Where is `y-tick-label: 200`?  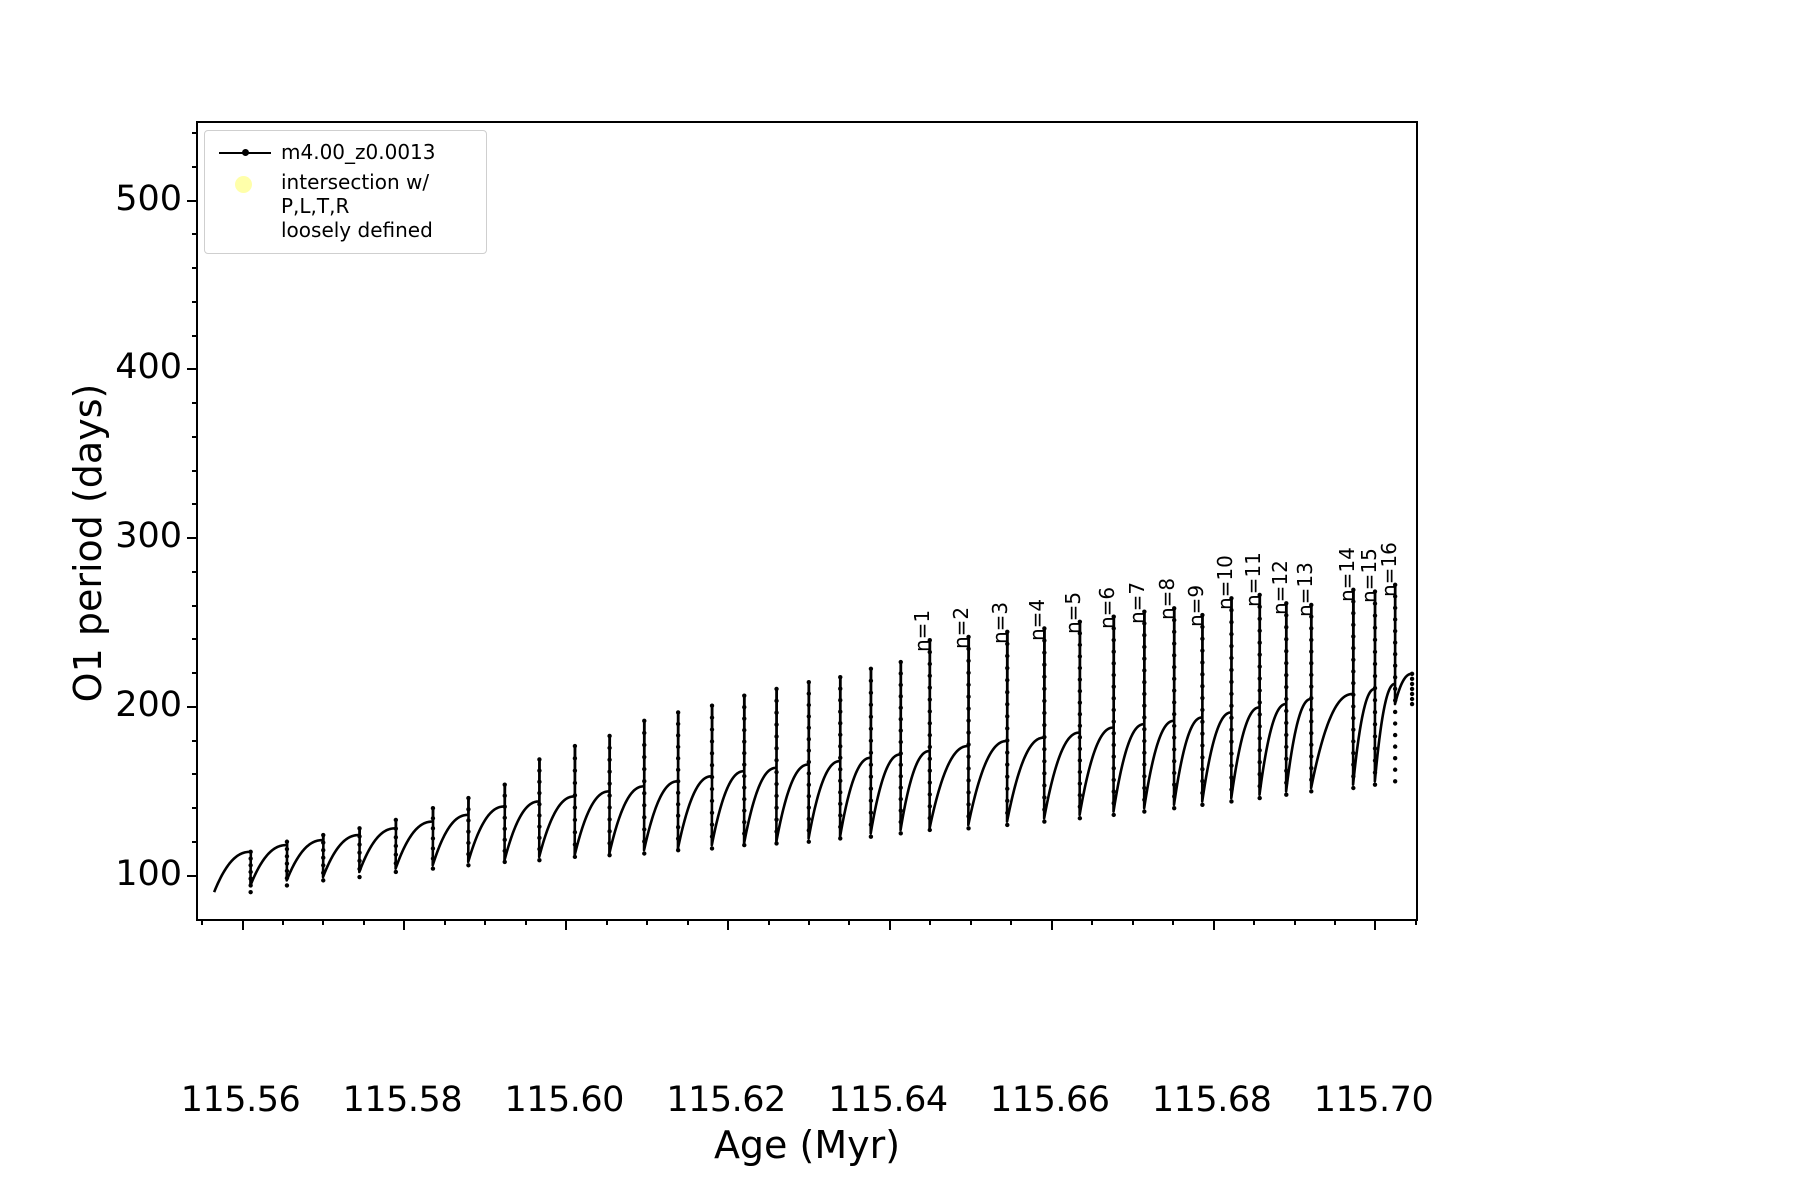
y-tick-label: 200 is located at coordinates (148, 704).